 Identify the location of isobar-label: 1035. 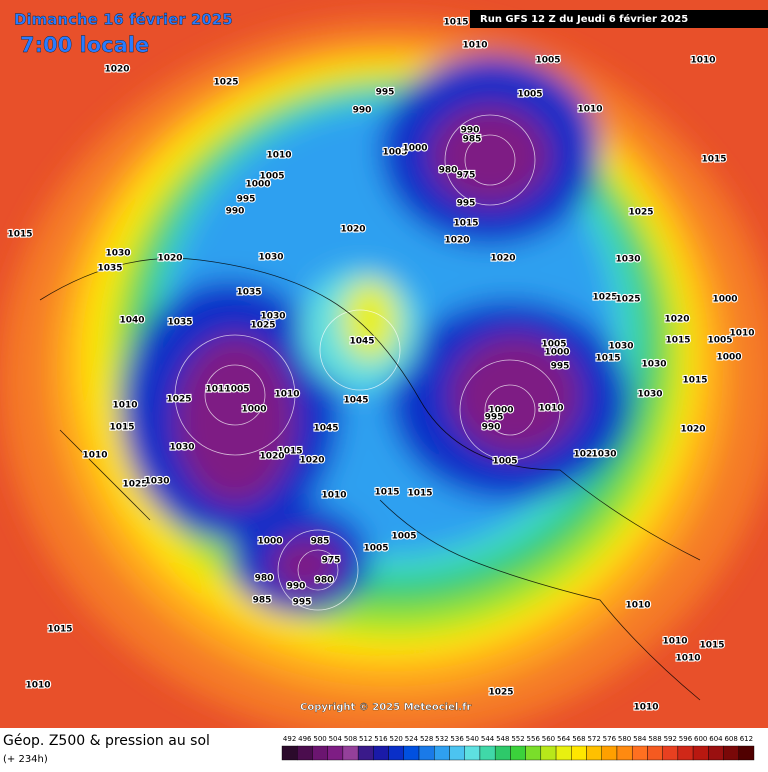
(109, 269).